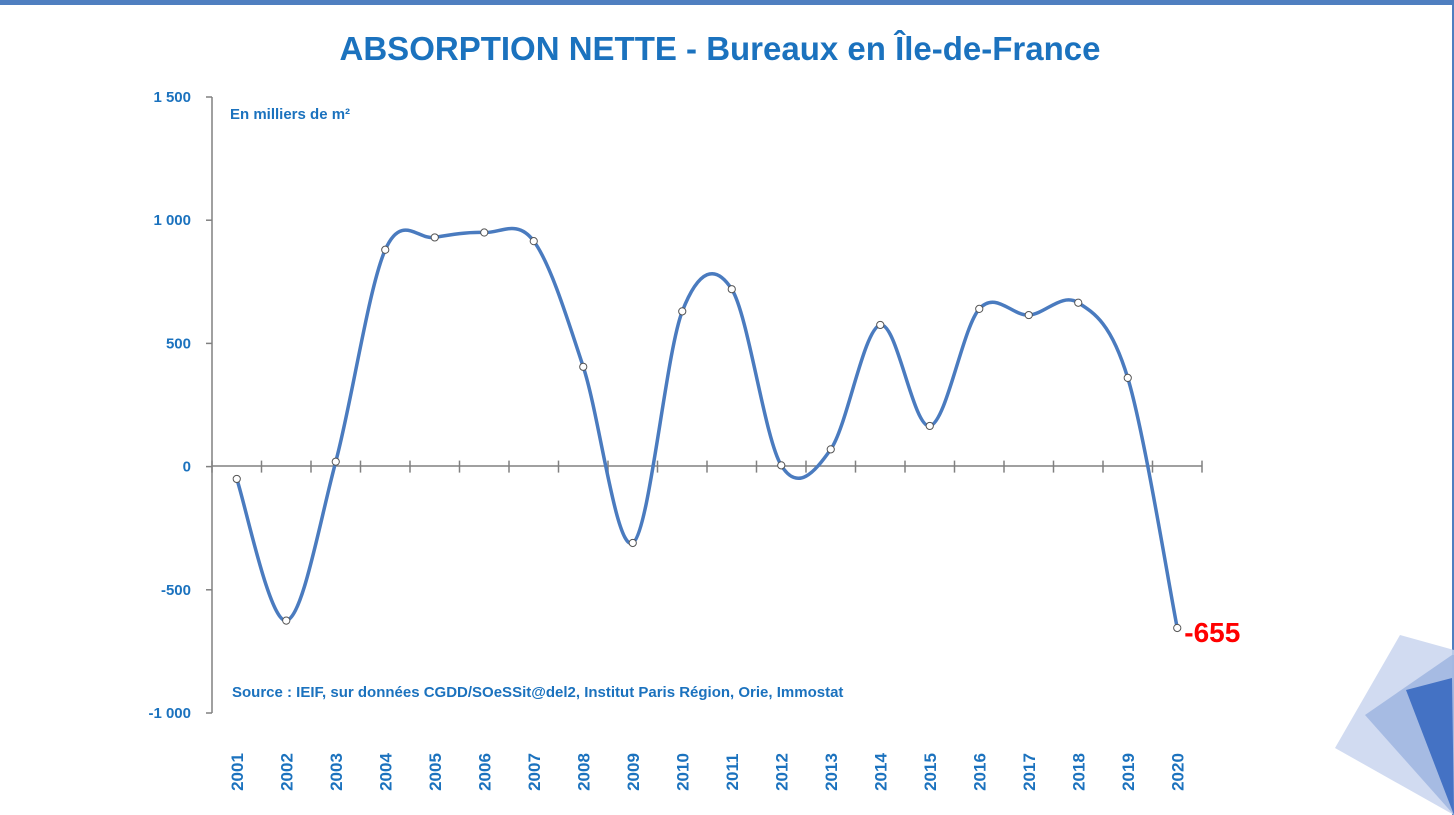  What do you see at coordinates (1177, 772) in the screenshot?
I see `x-tick-label: 2020` at bounding box center [1177, 772].